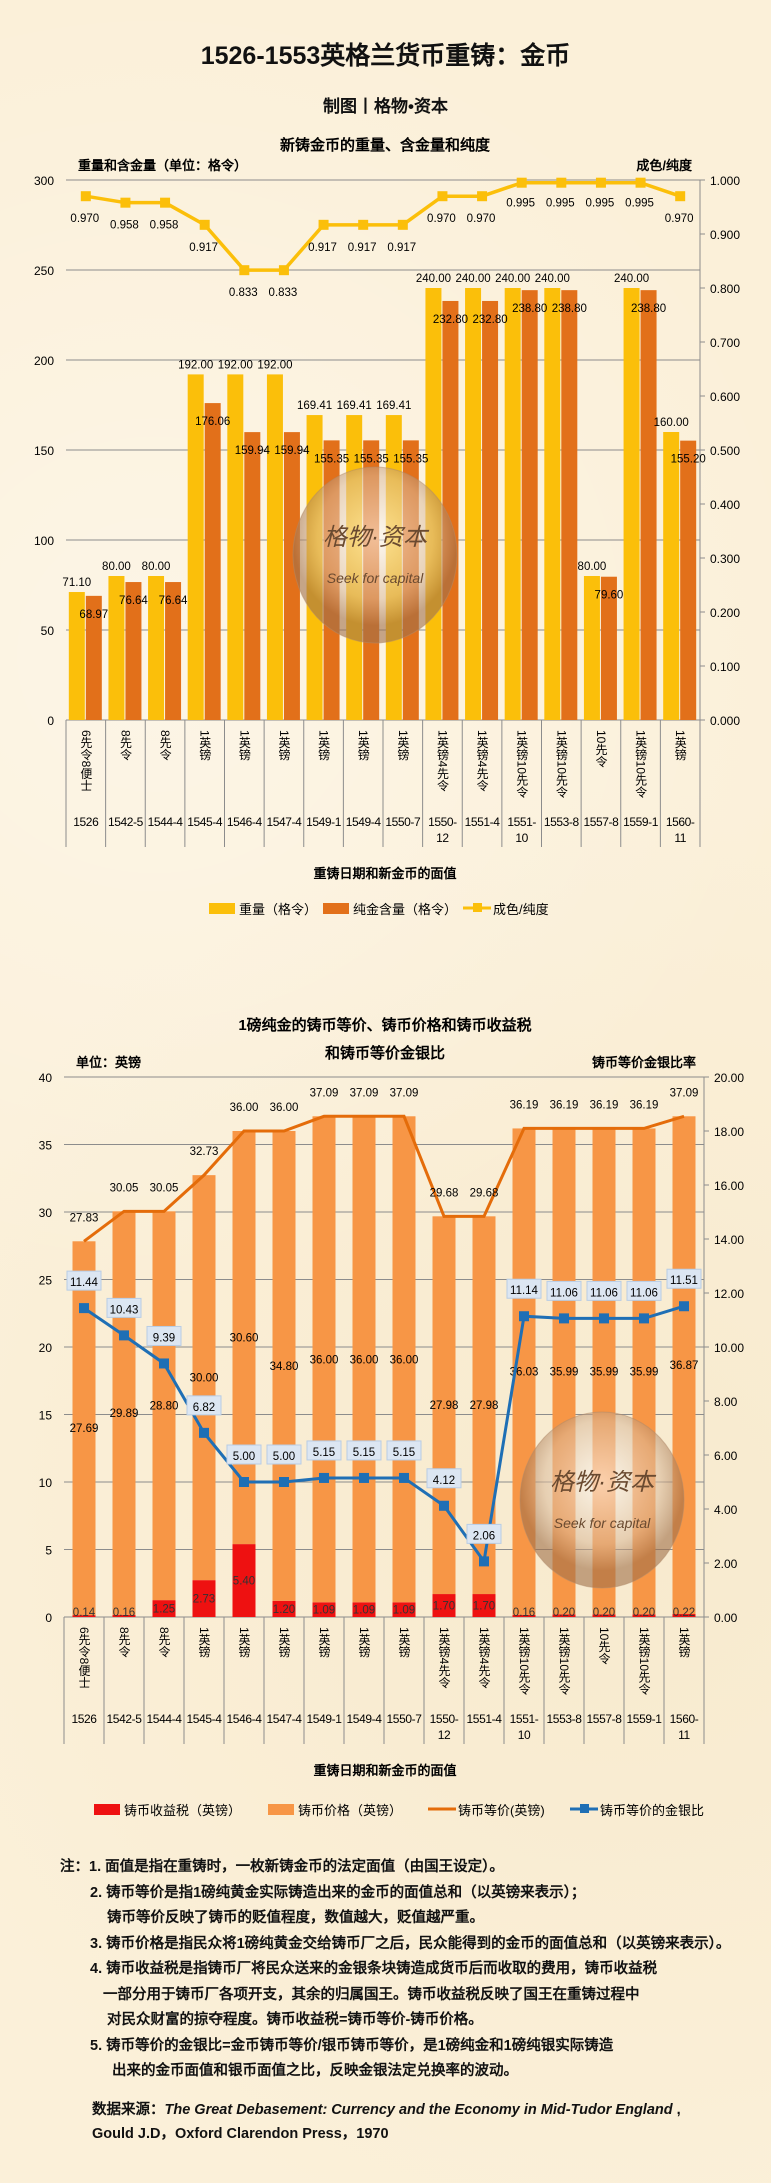 The width and height of the screenshot is (771, 2183). I want to click on data-label-fineness: 0.917, so click(322, 248).